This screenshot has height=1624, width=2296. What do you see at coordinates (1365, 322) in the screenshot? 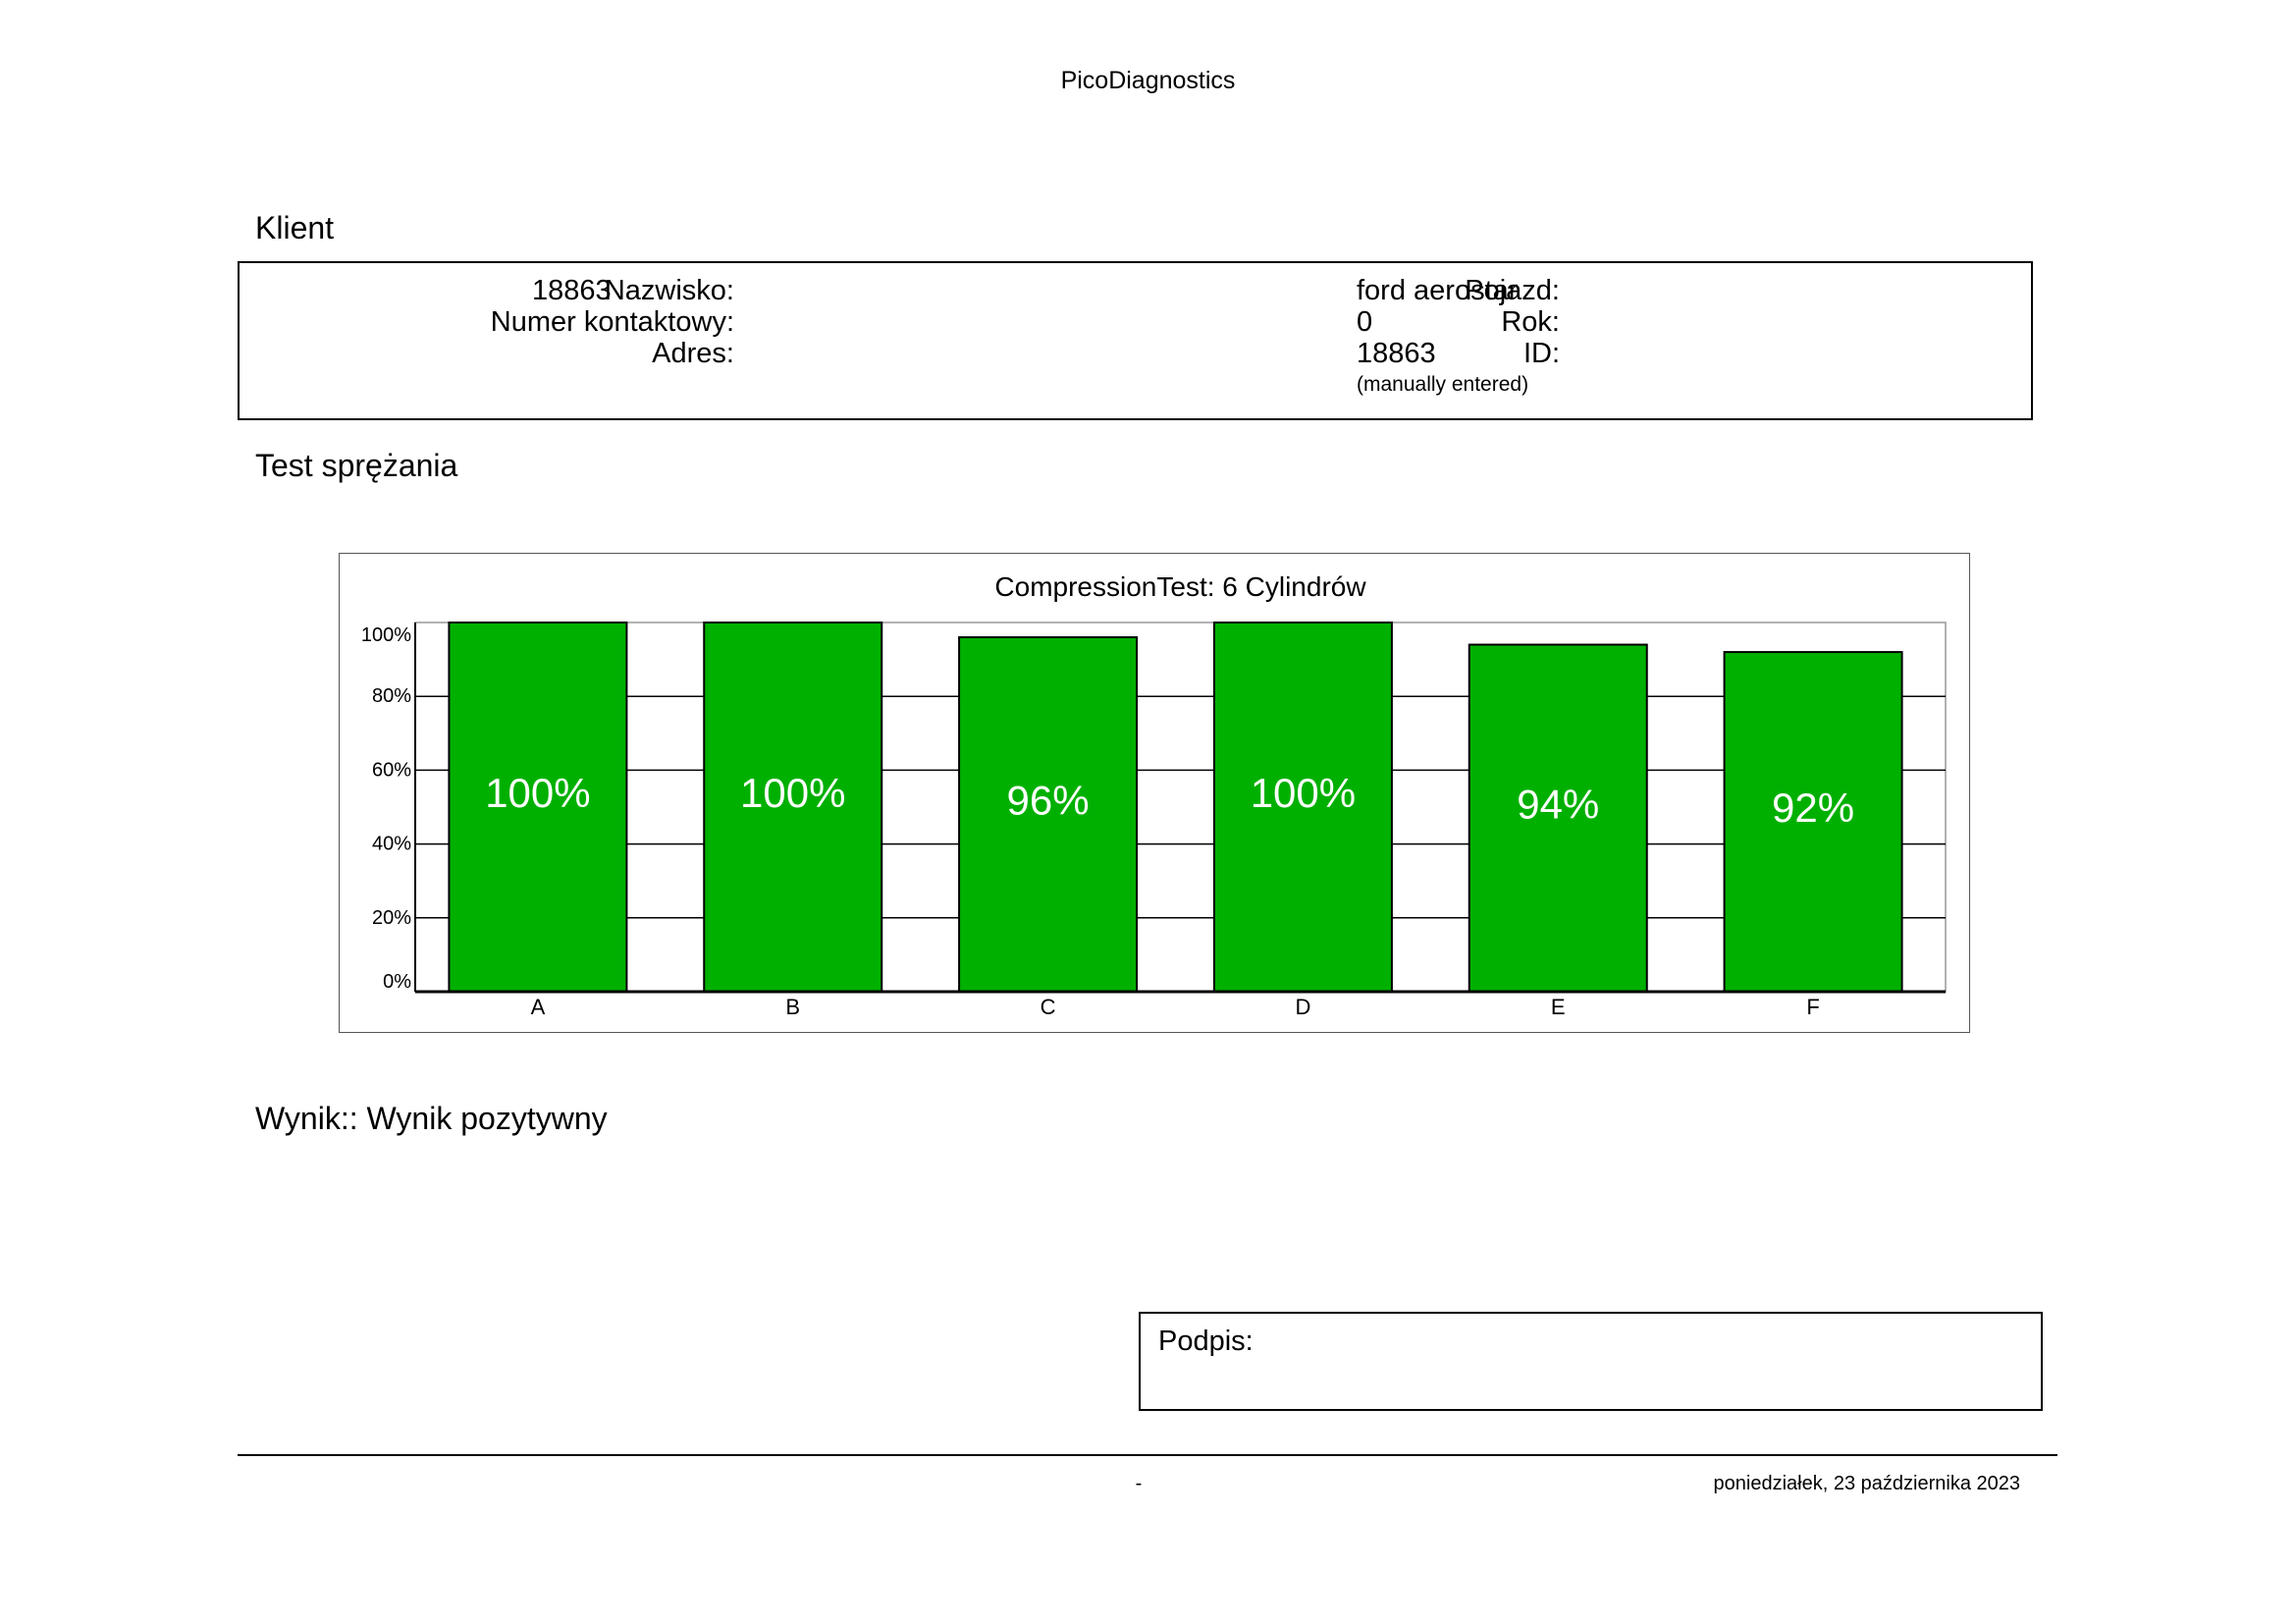
I see `year-value: 0` at bounding box center [1365, 322].